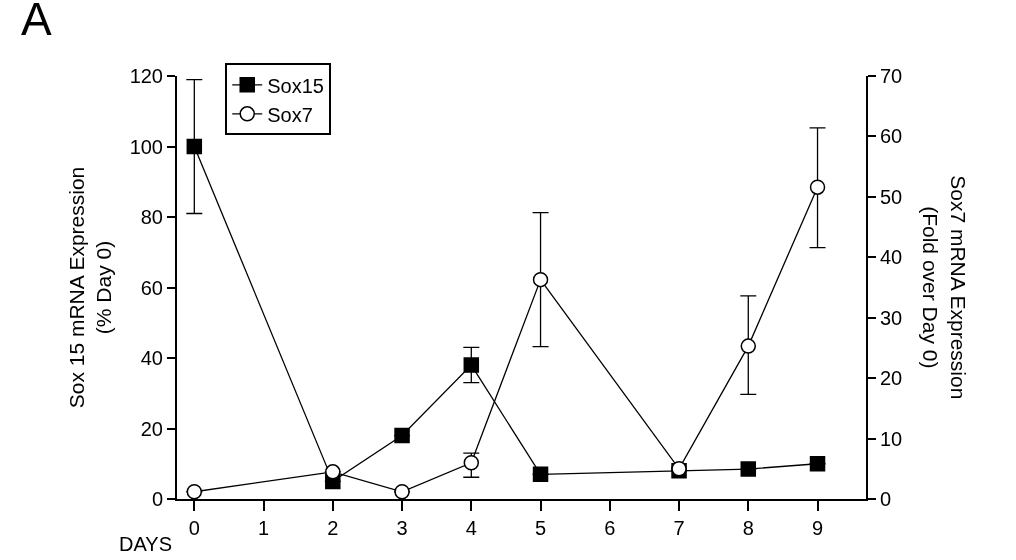 This screenshot has height=560, width=1016. Describe the element at coordinates (295, 85) in the screenshot. I see `legend-label: Sox15` at that location.